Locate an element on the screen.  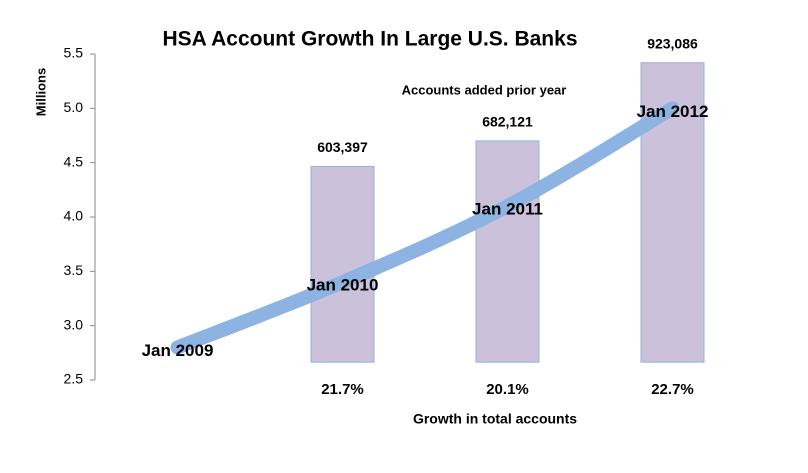
point-label: Jan 2009 is located at coordinates (178, 350).